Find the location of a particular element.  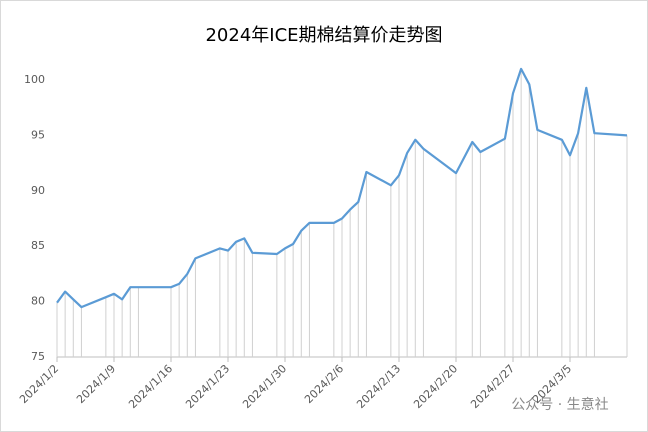

y-tick-label: 90 is located at coordinates (38, 190).